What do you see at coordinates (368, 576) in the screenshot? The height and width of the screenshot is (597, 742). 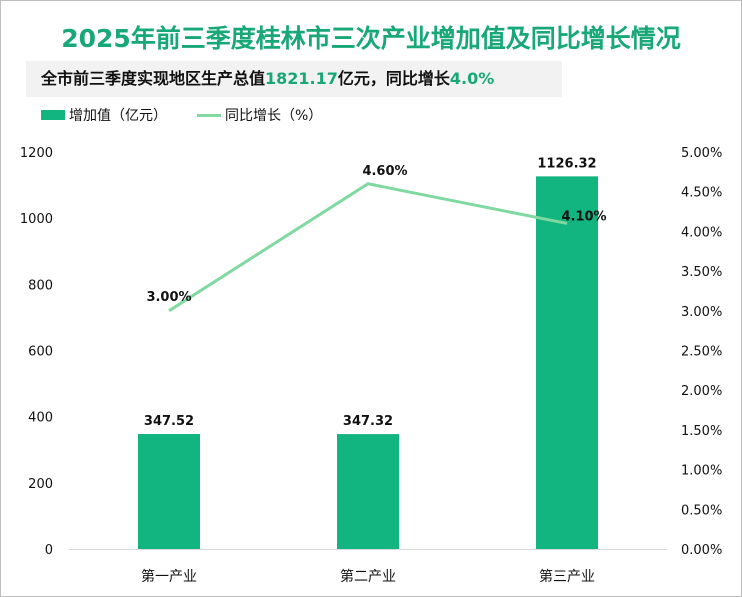 I see `x-tick: 第二产业` at bounding box center [368, 576].